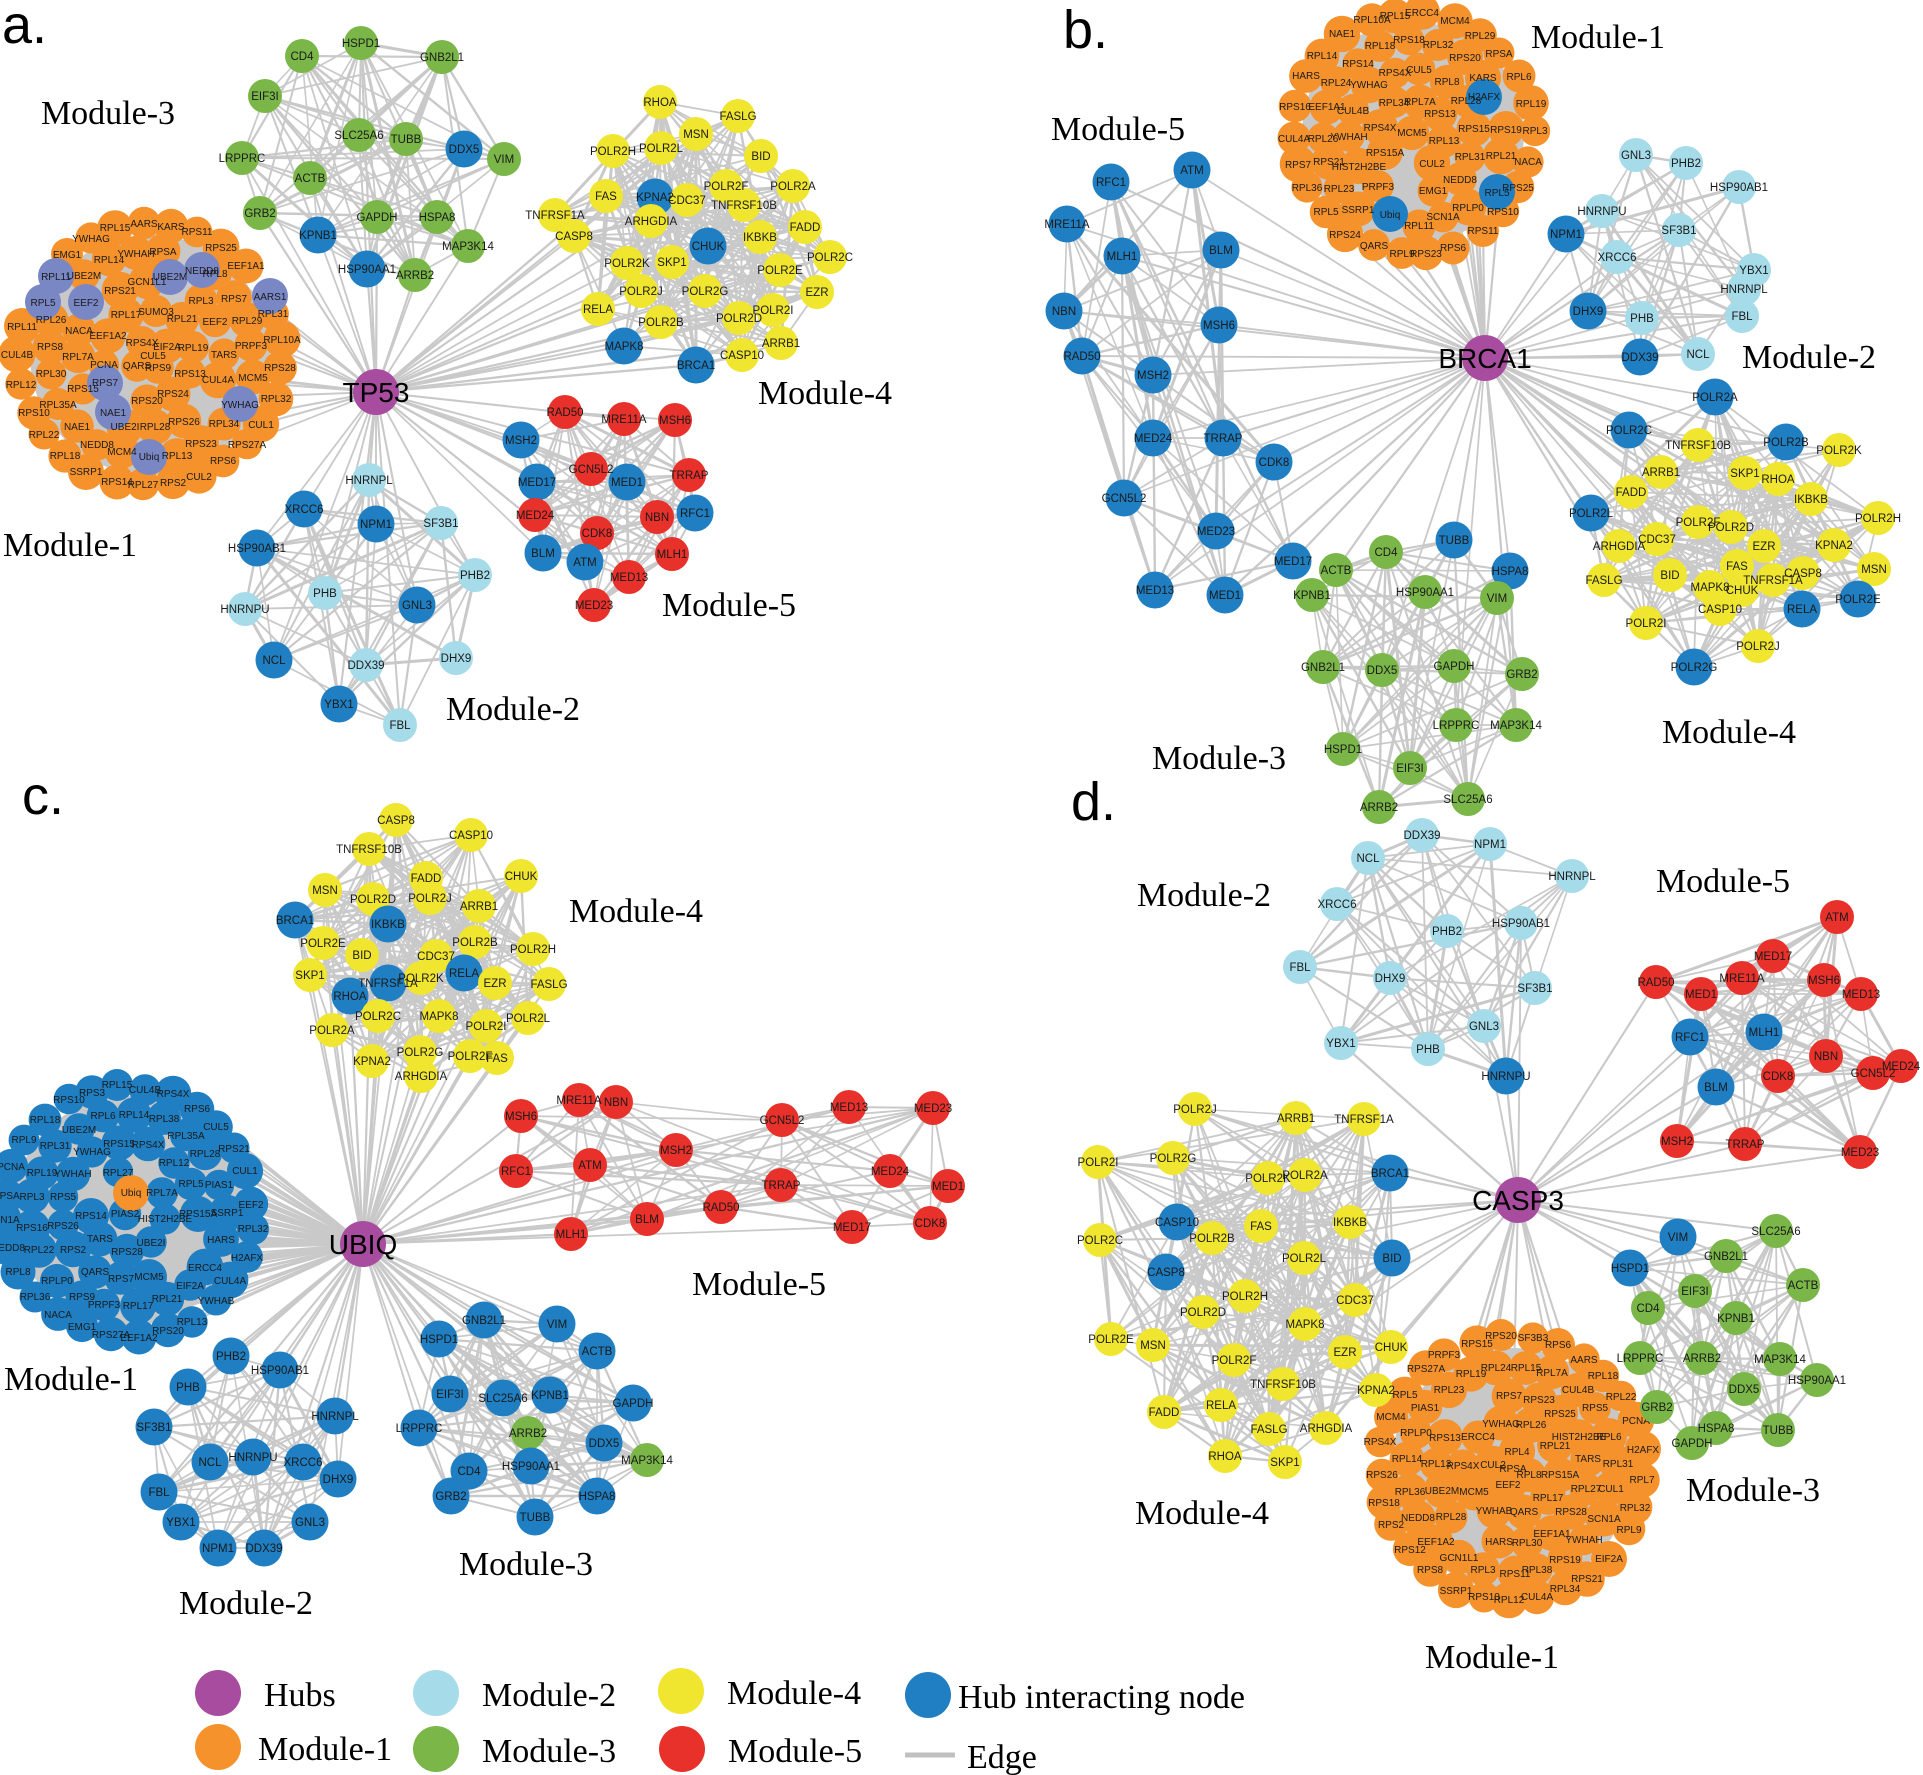 Image resolution: width=1923 pixels, height=1775 pixels. Describe the element at coordinates (218, 1549) in the screenshot. I see `svg-text: NPM1` at that location.